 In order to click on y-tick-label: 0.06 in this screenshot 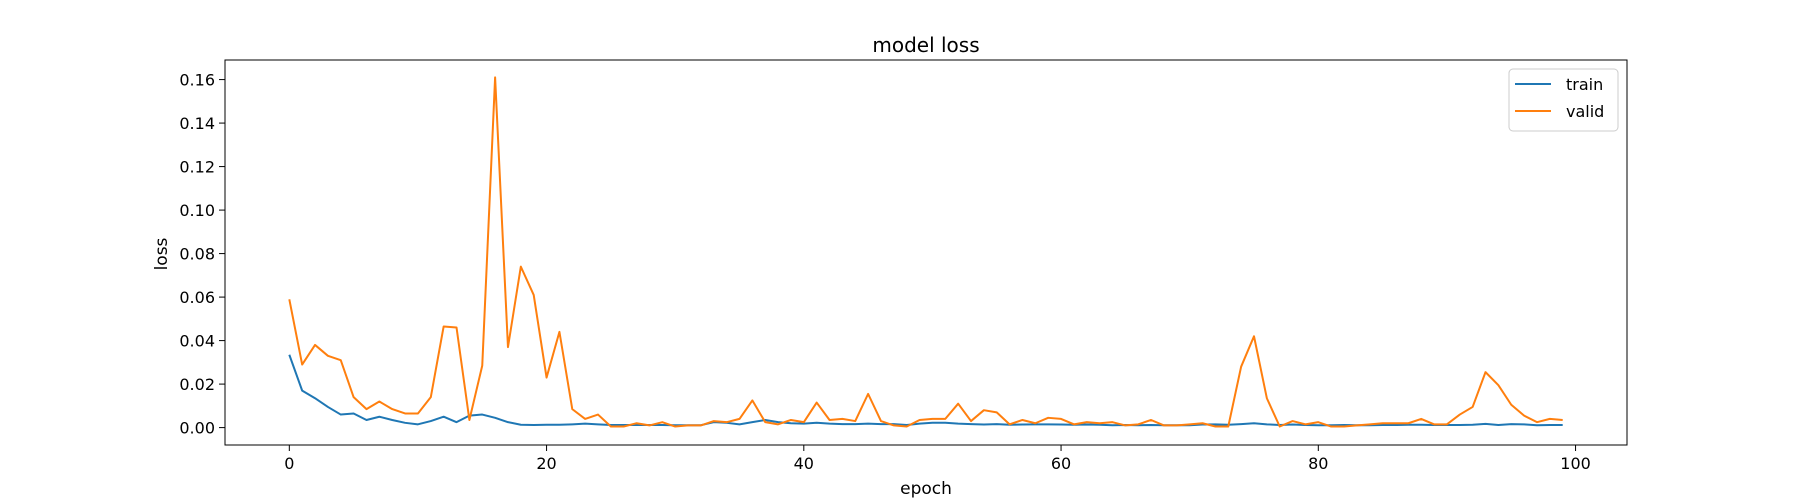, I will do `click(197, 297)`.